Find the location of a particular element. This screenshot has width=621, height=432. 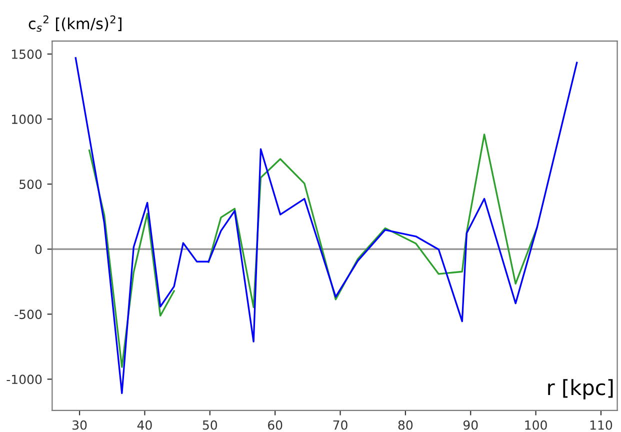

x-tick-label: 40 is located at coordinates (144, 425).